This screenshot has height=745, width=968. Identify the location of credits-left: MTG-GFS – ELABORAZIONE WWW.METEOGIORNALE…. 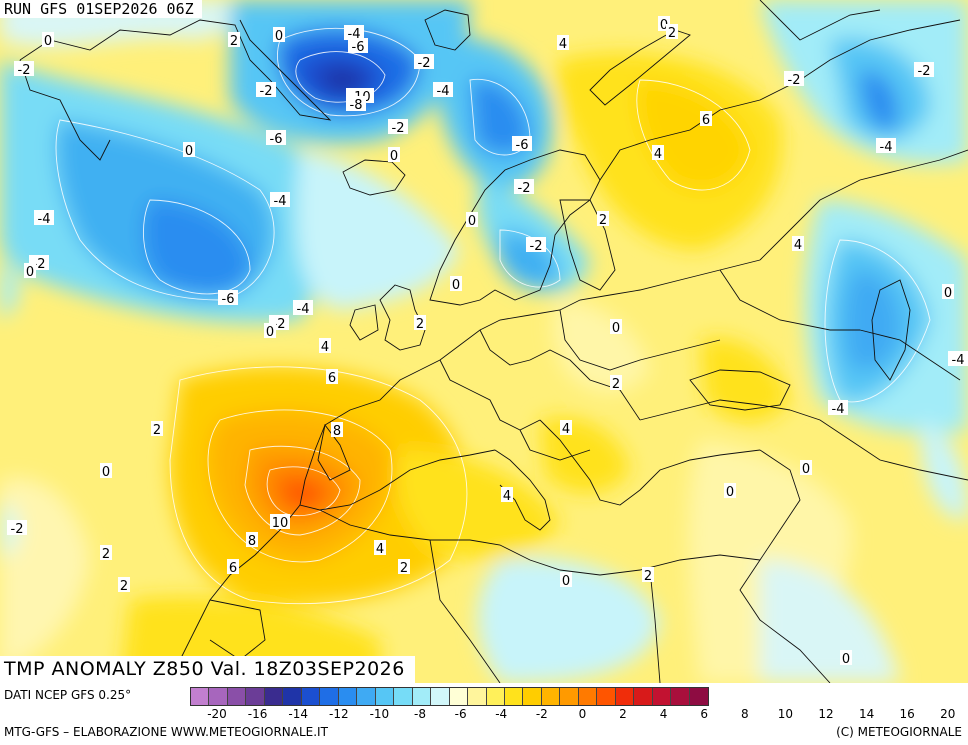
(166, 732).